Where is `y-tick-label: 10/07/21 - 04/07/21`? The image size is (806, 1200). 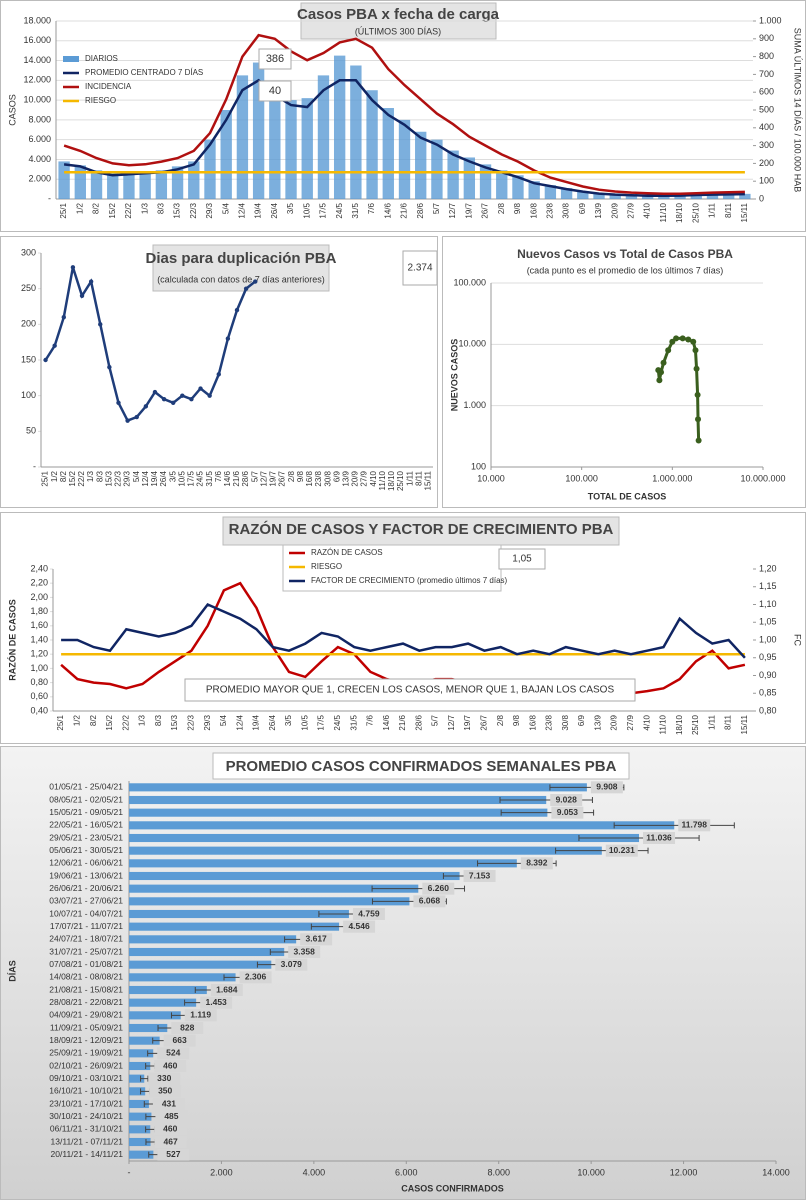
y-tick-label: 10/07/21 - 04/07/21 is located at coordinates (86, 913).